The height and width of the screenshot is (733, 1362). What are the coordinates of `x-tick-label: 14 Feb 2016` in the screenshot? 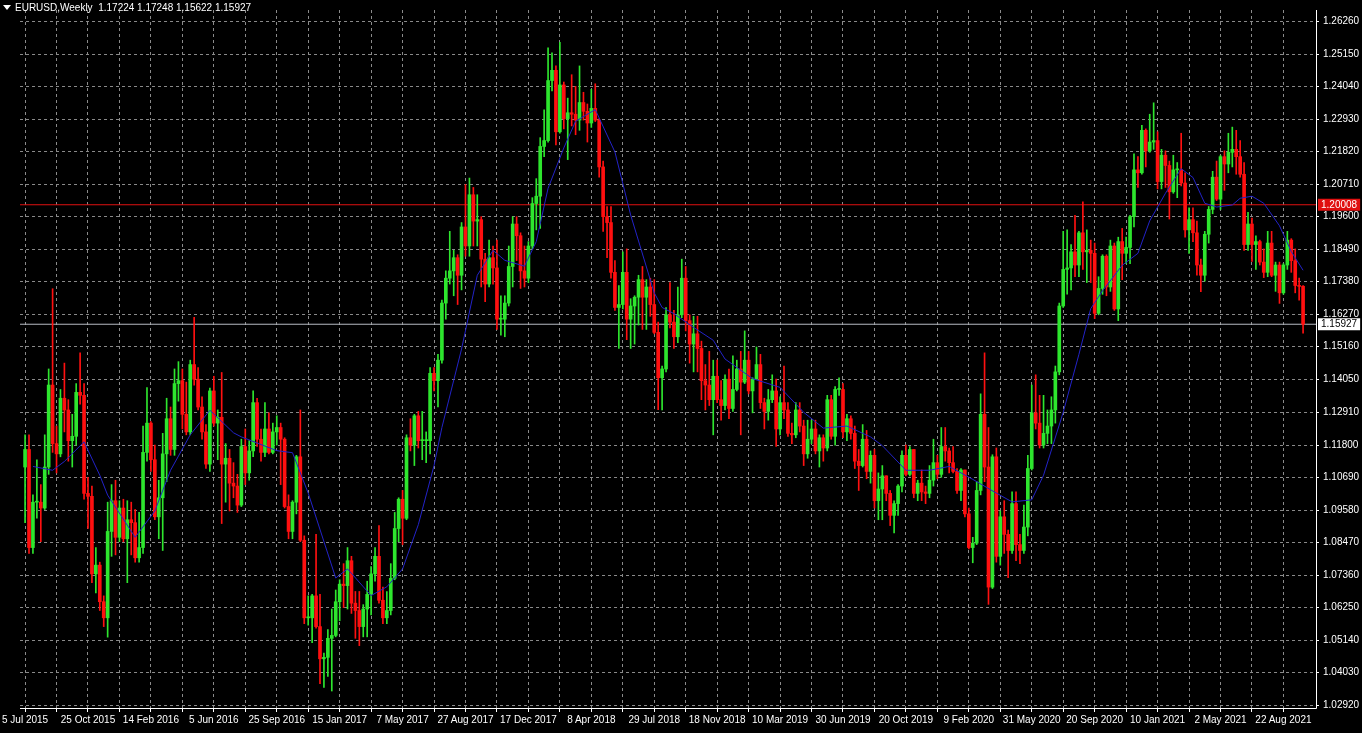 It's located at (151, 719).